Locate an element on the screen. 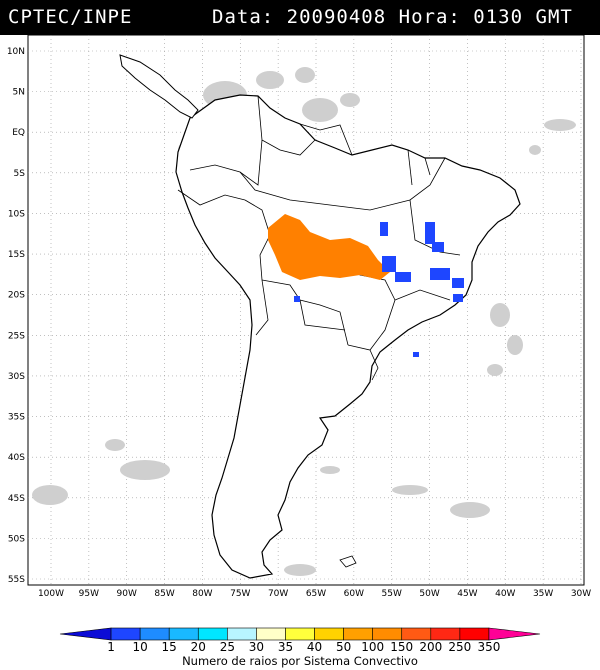 This screenshot has width=600, height=670. lat-tick-label: 20S is located at coordinates (16, 296).